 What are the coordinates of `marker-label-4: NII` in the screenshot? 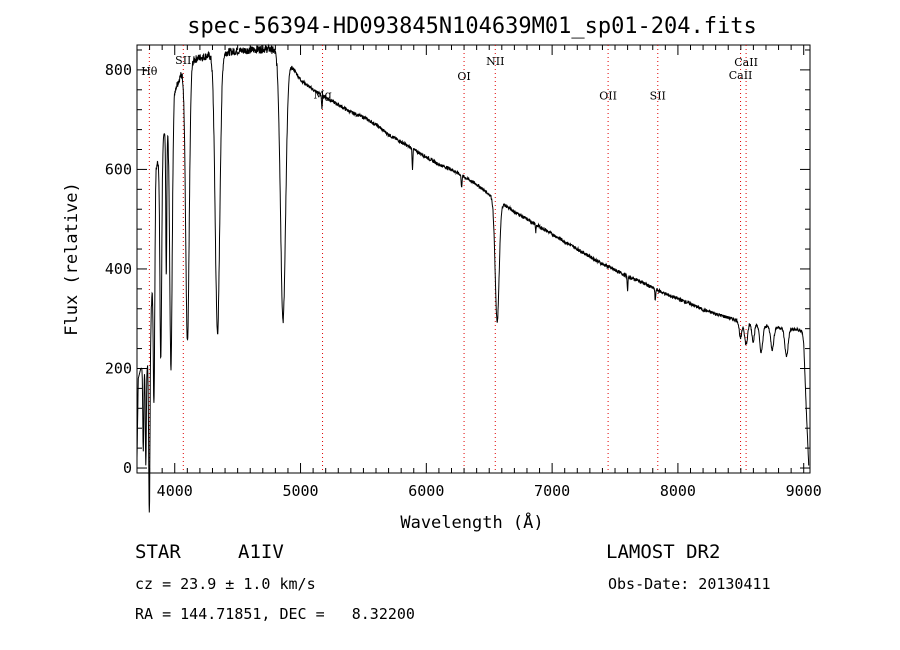 It's located at (495, 61).